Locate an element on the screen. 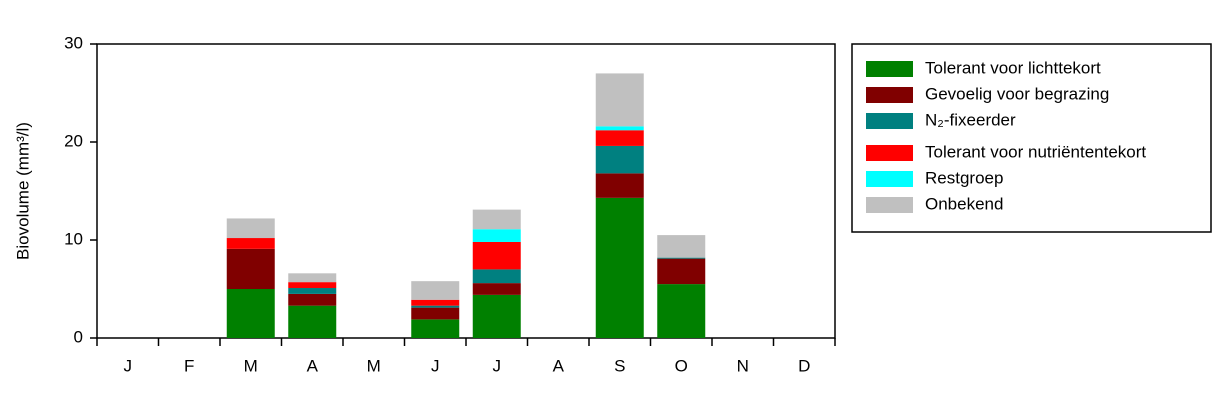 Image resolution: width=1219 pixels, height=404 pixels. legend-label: Gevoelig voor begrazing is located at coordinates (1017, 93).